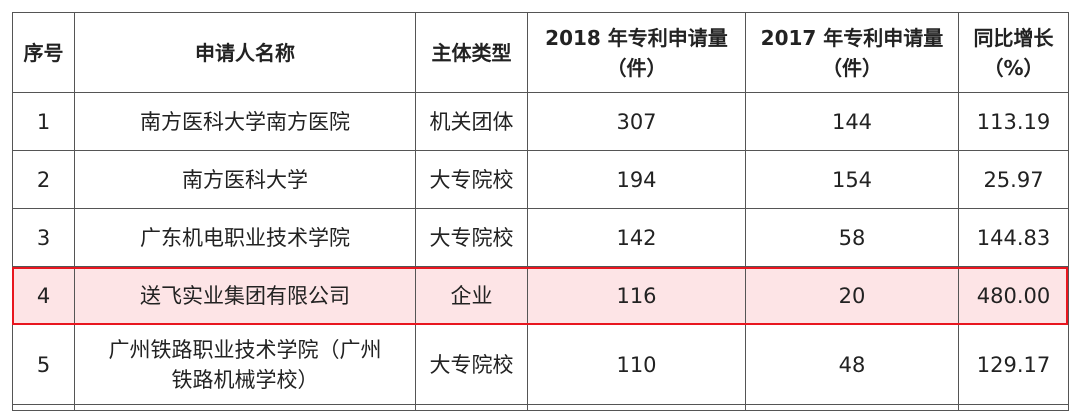  Describe the element at coordinates (245, 52) in the screenshot. I see `header-name: 申请人名称` at that location.